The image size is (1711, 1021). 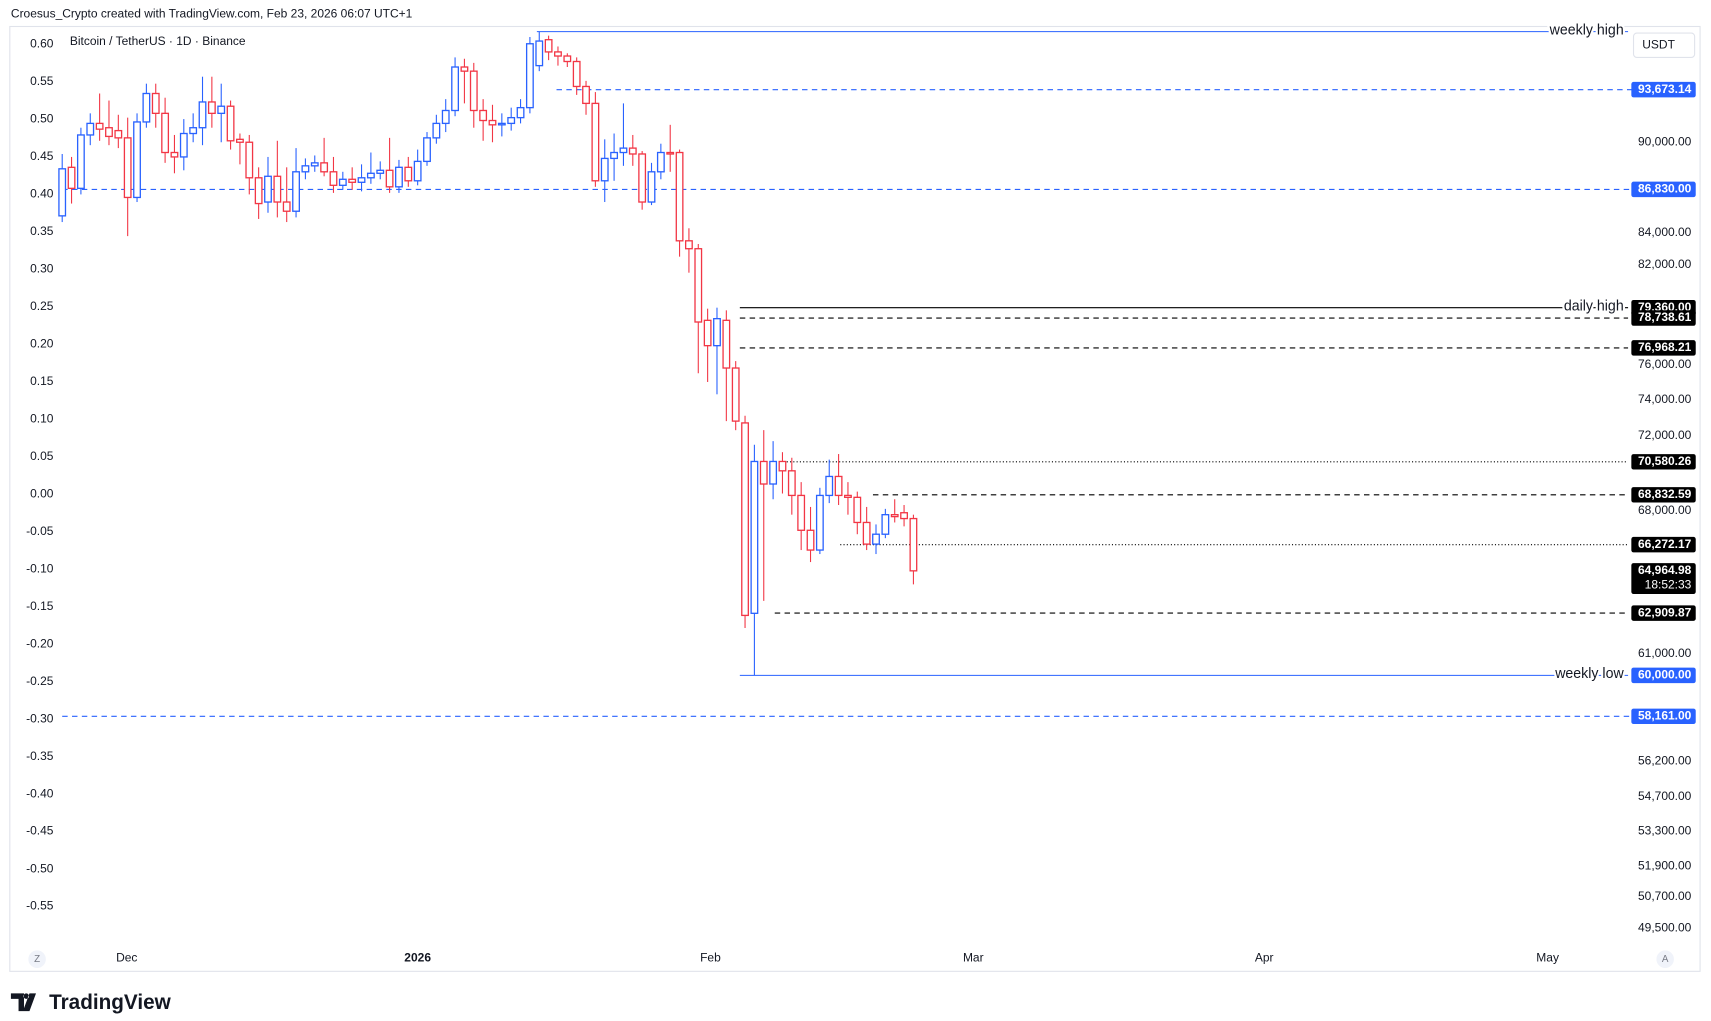 What do you see at coordinates (1594, 306) in the screenshot?
I see `level-annotation: daily high` at bounding box center [1594, 306].